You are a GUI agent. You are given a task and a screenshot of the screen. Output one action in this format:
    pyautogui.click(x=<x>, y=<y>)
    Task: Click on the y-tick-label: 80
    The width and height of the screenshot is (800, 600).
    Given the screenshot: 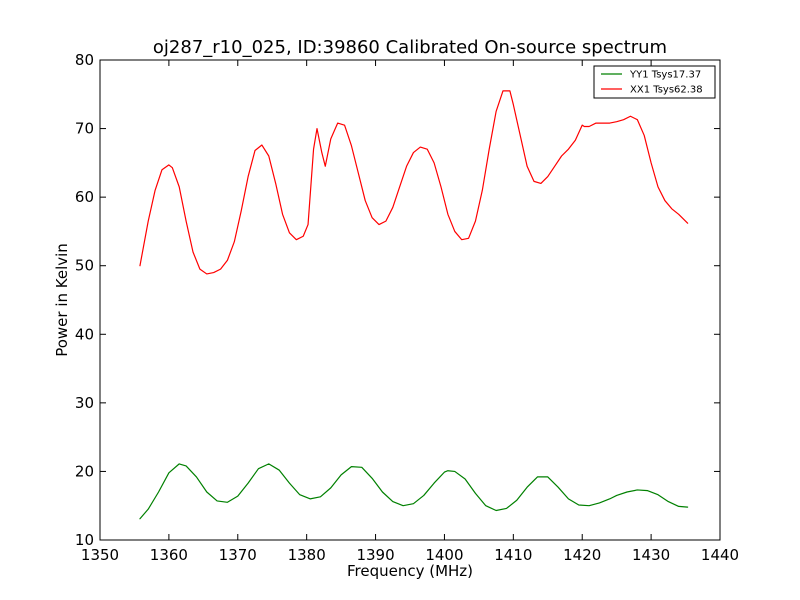 What is the action you would take?
    pyautogui.click(x=84, y=60)
    